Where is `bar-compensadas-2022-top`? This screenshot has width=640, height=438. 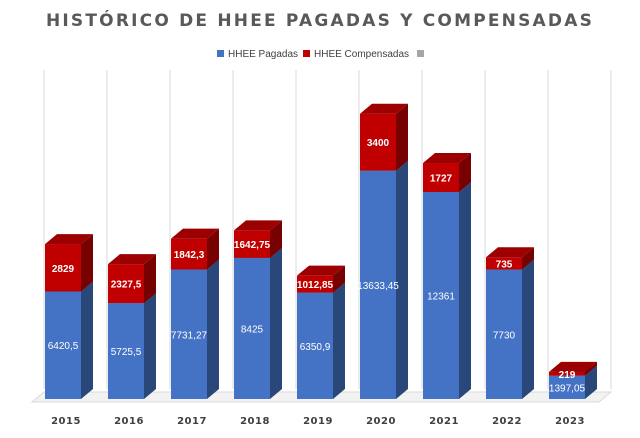
bar-compensadas-2022-top is located at coordinates (510, 252).